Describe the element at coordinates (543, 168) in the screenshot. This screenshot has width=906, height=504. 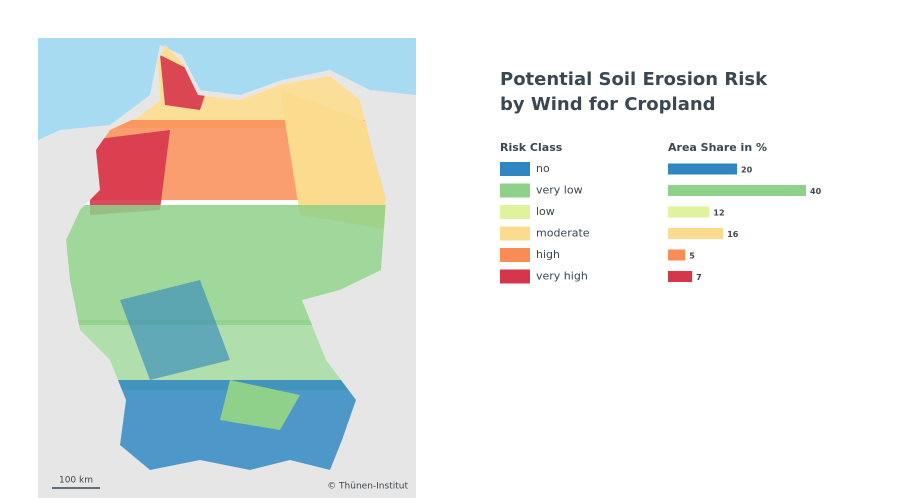
I see `legend-label: no` at that location.